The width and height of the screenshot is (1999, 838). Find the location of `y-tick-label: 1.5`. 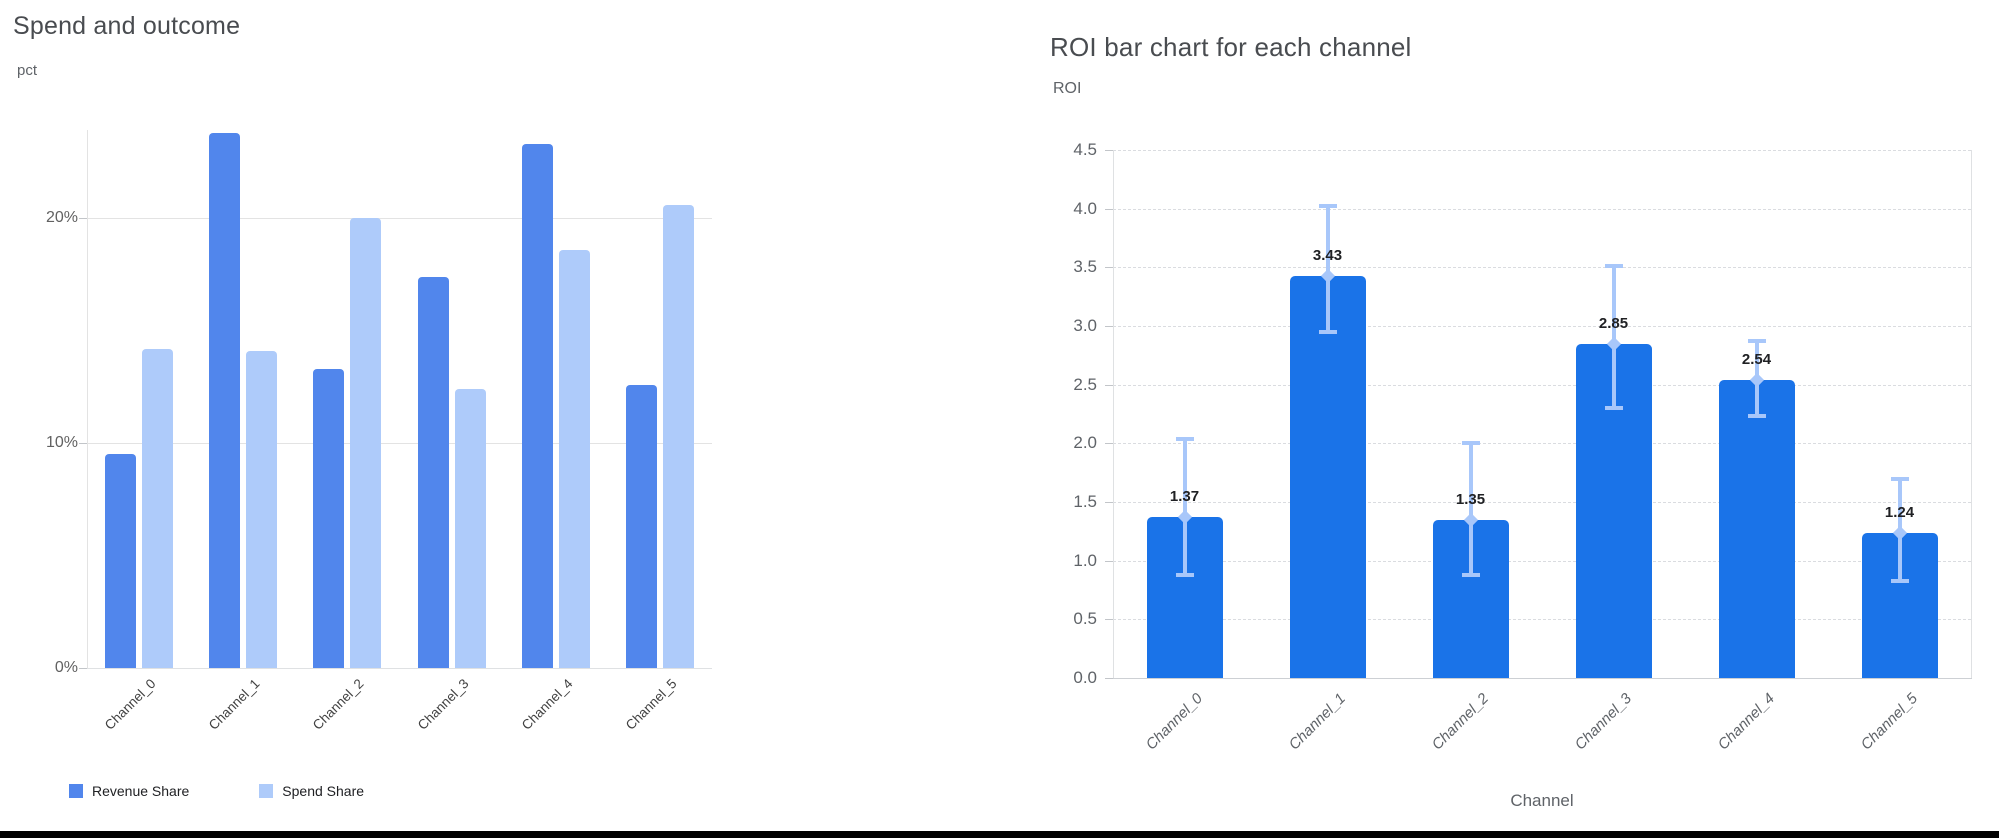

y-tick-label: 1.5 is located at coordinates (1085, 501).